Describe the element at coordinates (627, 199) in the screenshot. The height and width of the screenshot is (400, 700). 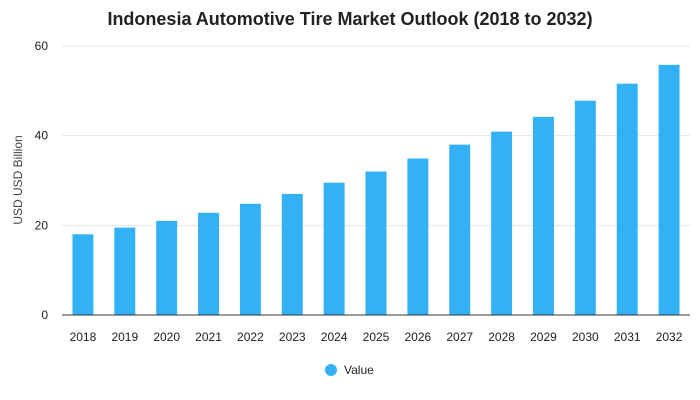
I see `bar-2031` at that location.